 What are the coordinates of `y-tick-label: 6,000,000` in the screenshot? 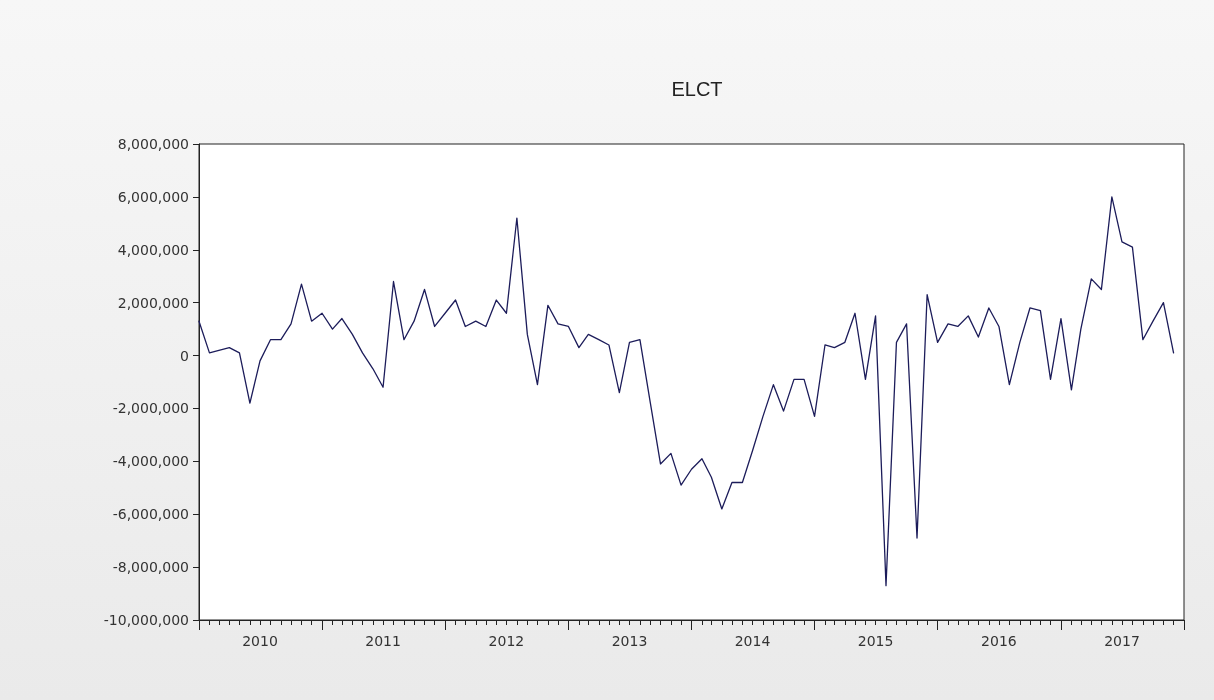 It's located at (153, 196).